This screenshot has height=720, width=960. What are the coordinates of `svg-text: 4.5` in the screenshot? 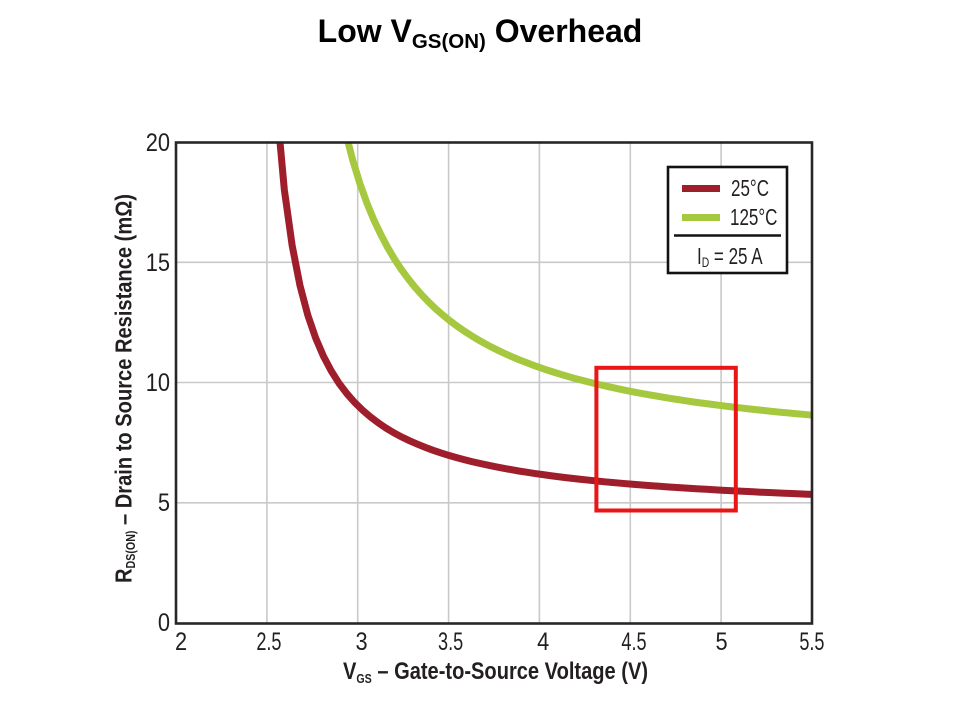 It's located at (633, 641).